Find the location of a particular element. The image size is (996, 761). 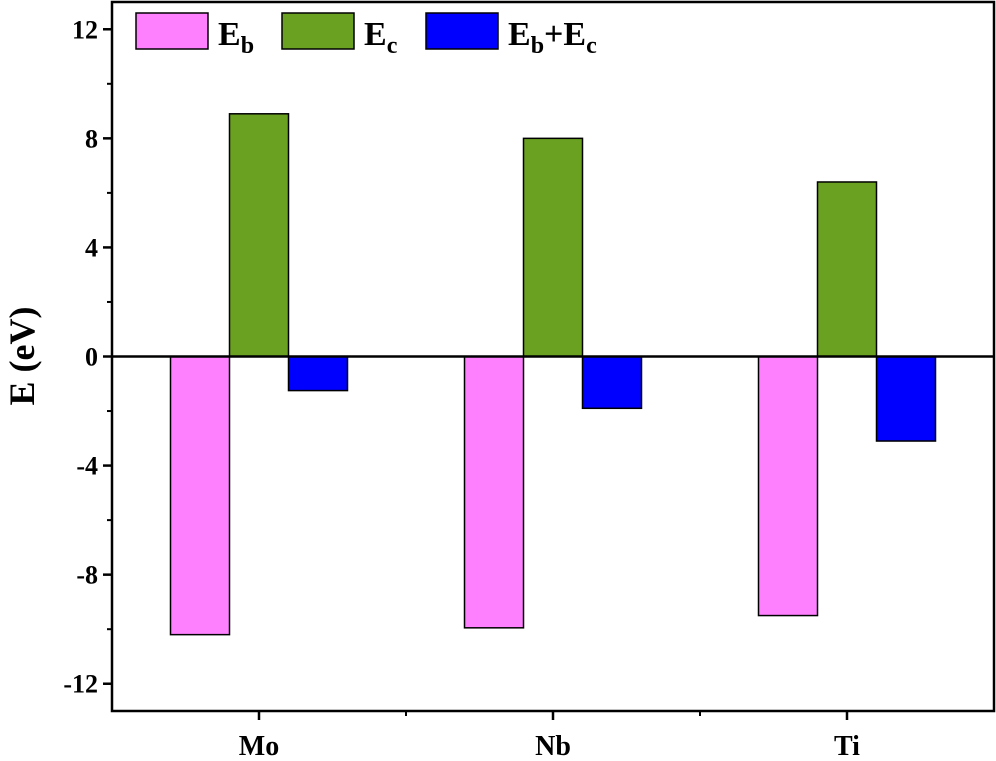

bar-mo-e-c is located at coordinates (259, 235).